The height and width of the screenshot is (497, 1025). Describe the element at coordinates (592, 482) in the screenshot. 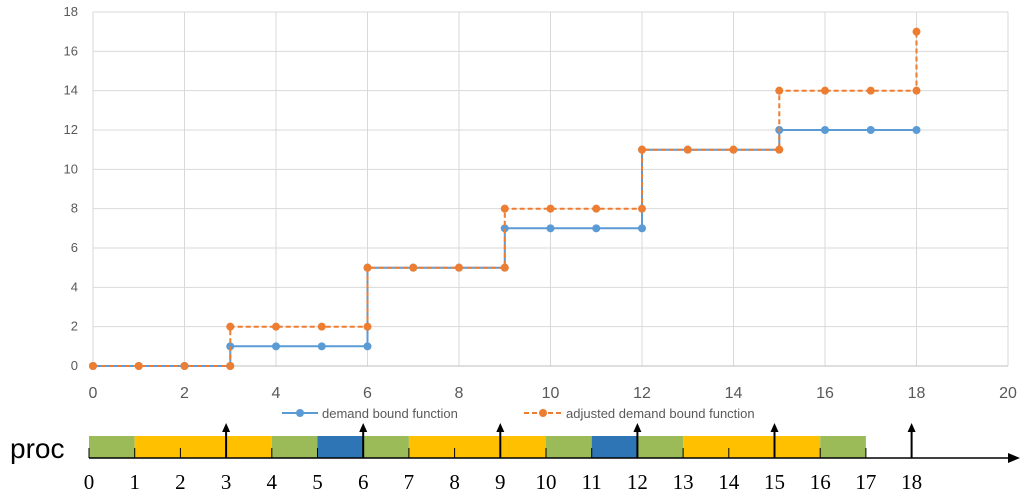

I see `time-label: 11` at that location.